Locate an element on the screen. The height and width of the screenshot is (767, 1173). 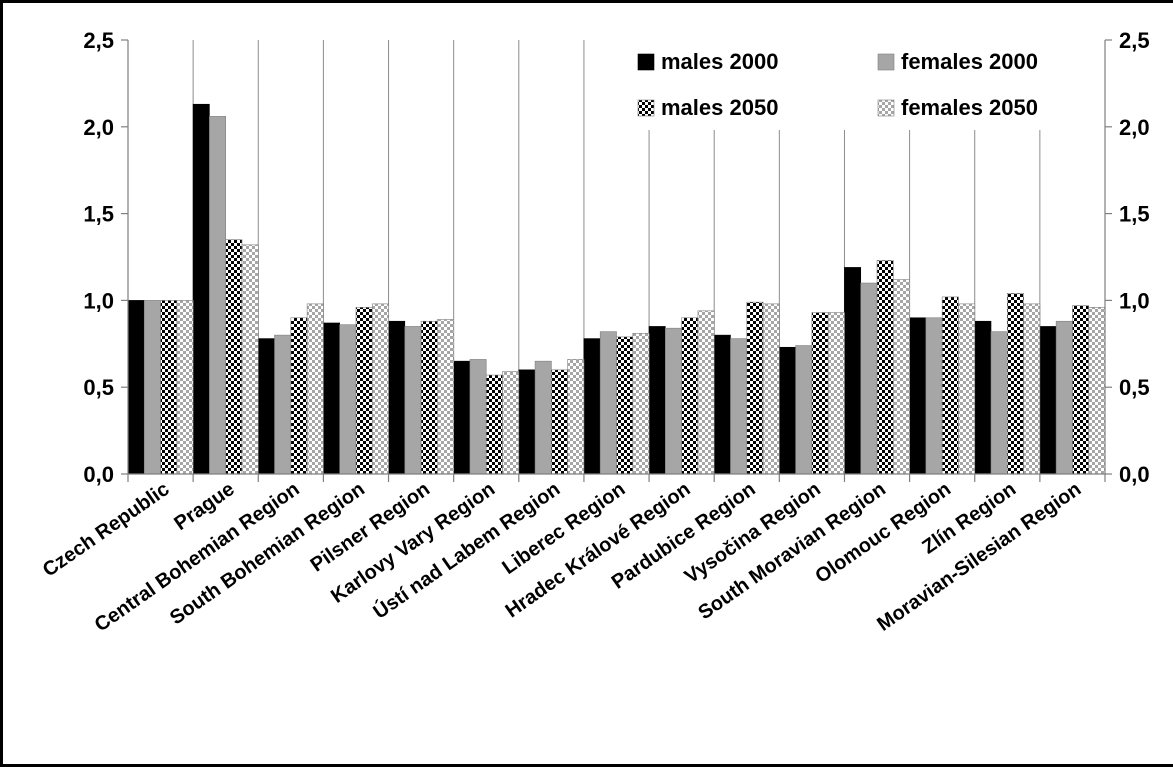
bar-females-2050-7: females 2050: Liberec Region is located at coordinates (641, 404).